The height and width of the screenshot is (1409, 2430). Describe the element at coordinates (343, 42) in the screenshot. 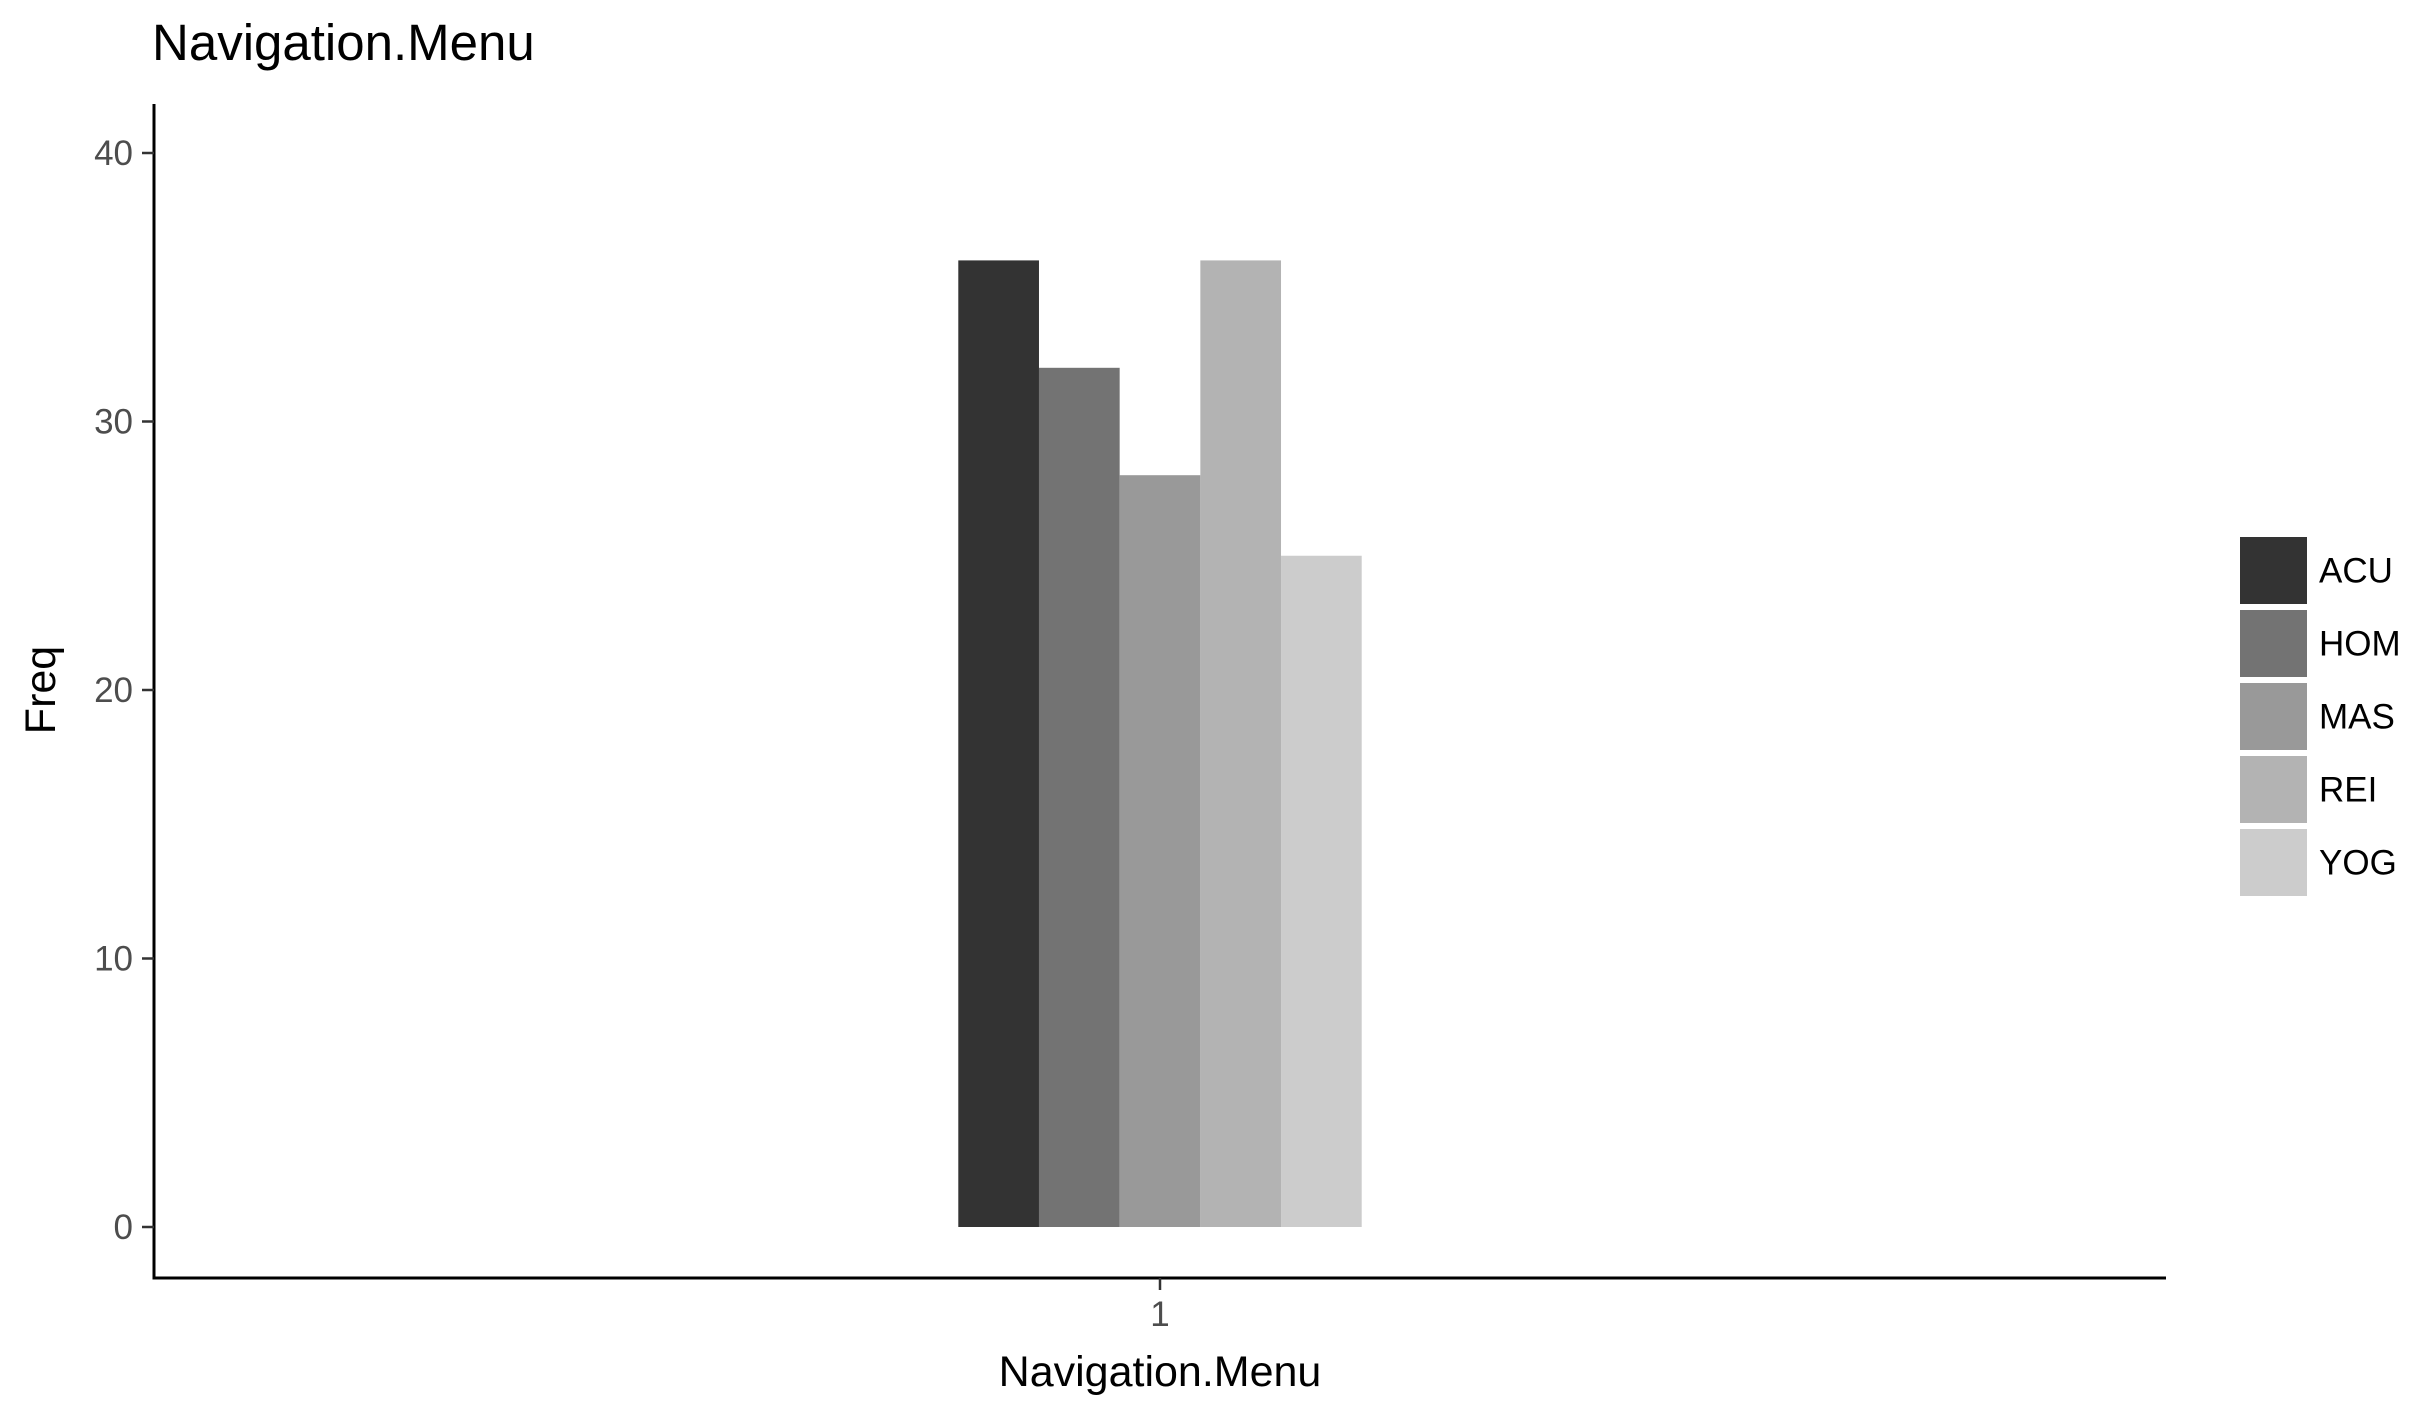

I see `chart-title: Navigation.Menu` at that location.